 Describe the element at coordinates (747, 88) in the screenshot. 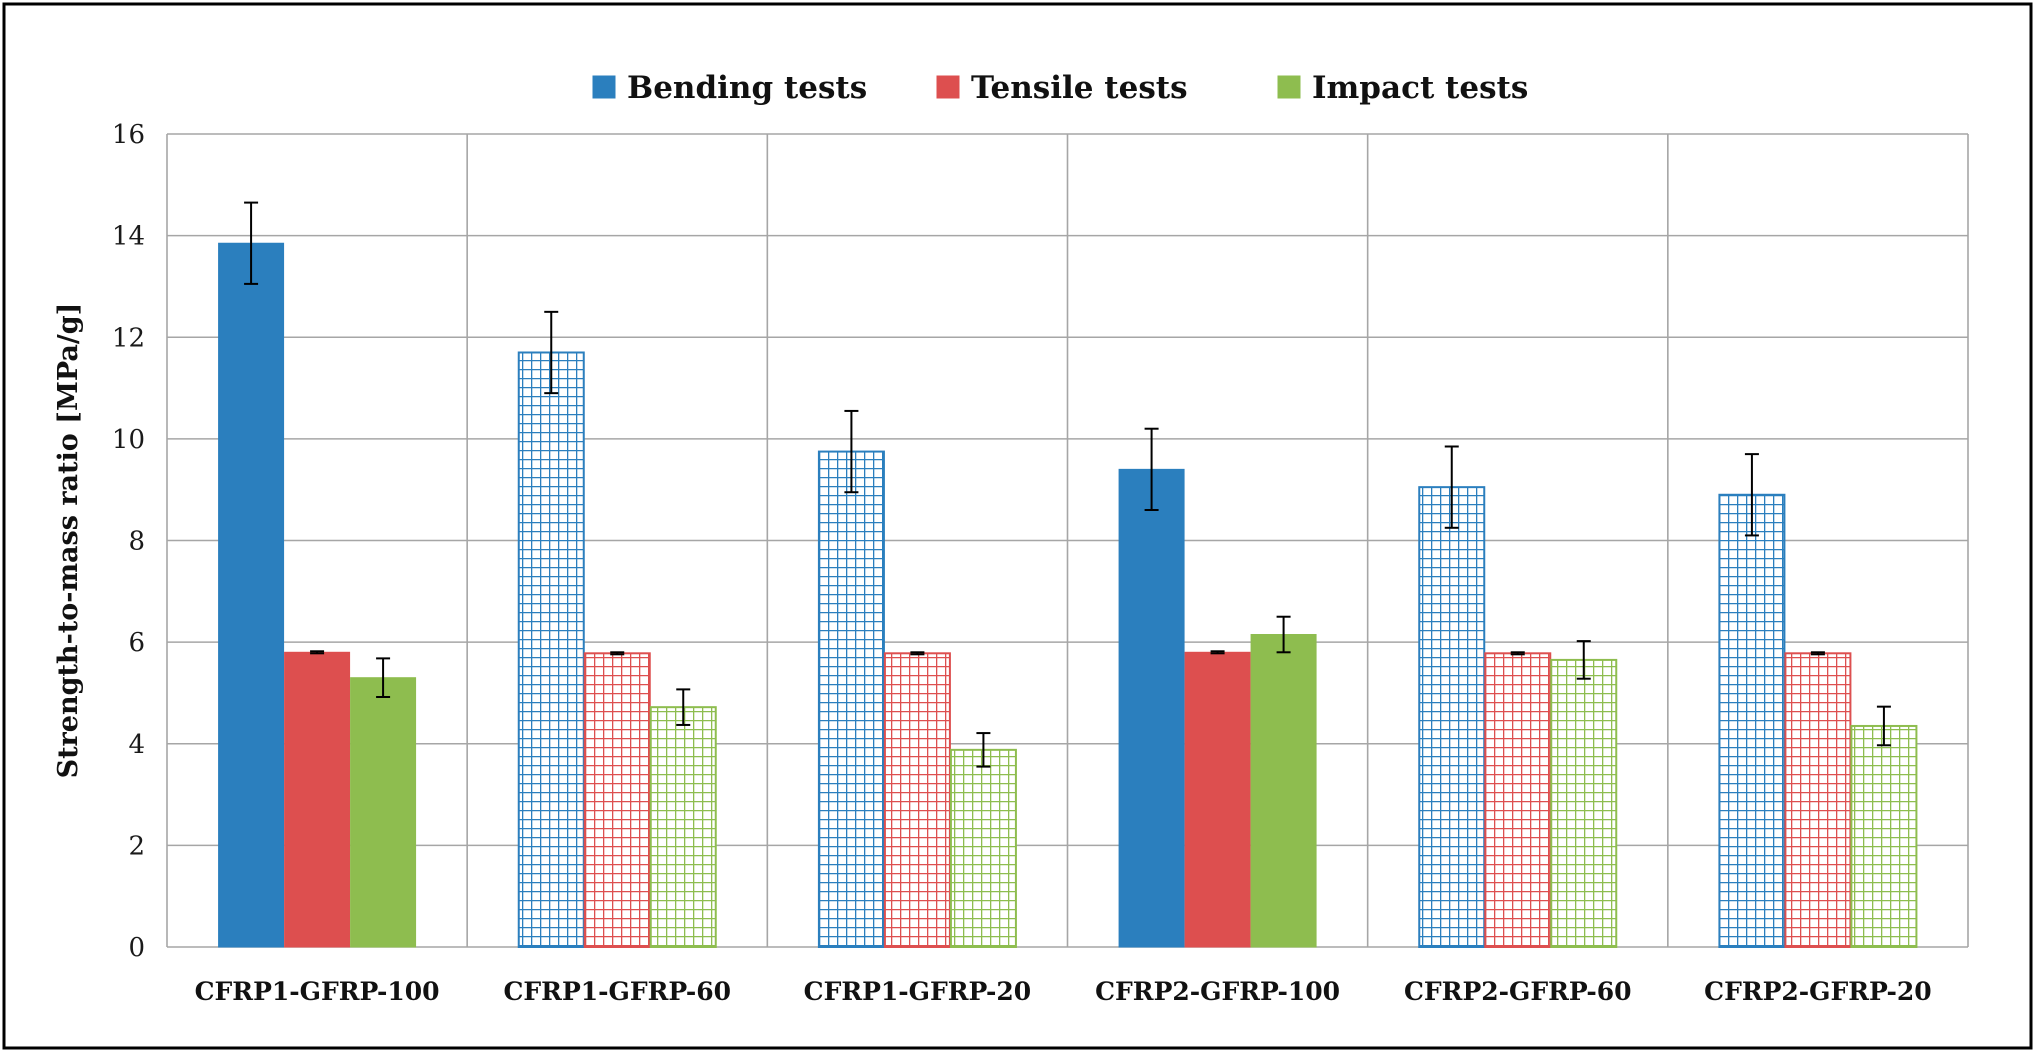

I see `legend-label: Bending tests` at that location.